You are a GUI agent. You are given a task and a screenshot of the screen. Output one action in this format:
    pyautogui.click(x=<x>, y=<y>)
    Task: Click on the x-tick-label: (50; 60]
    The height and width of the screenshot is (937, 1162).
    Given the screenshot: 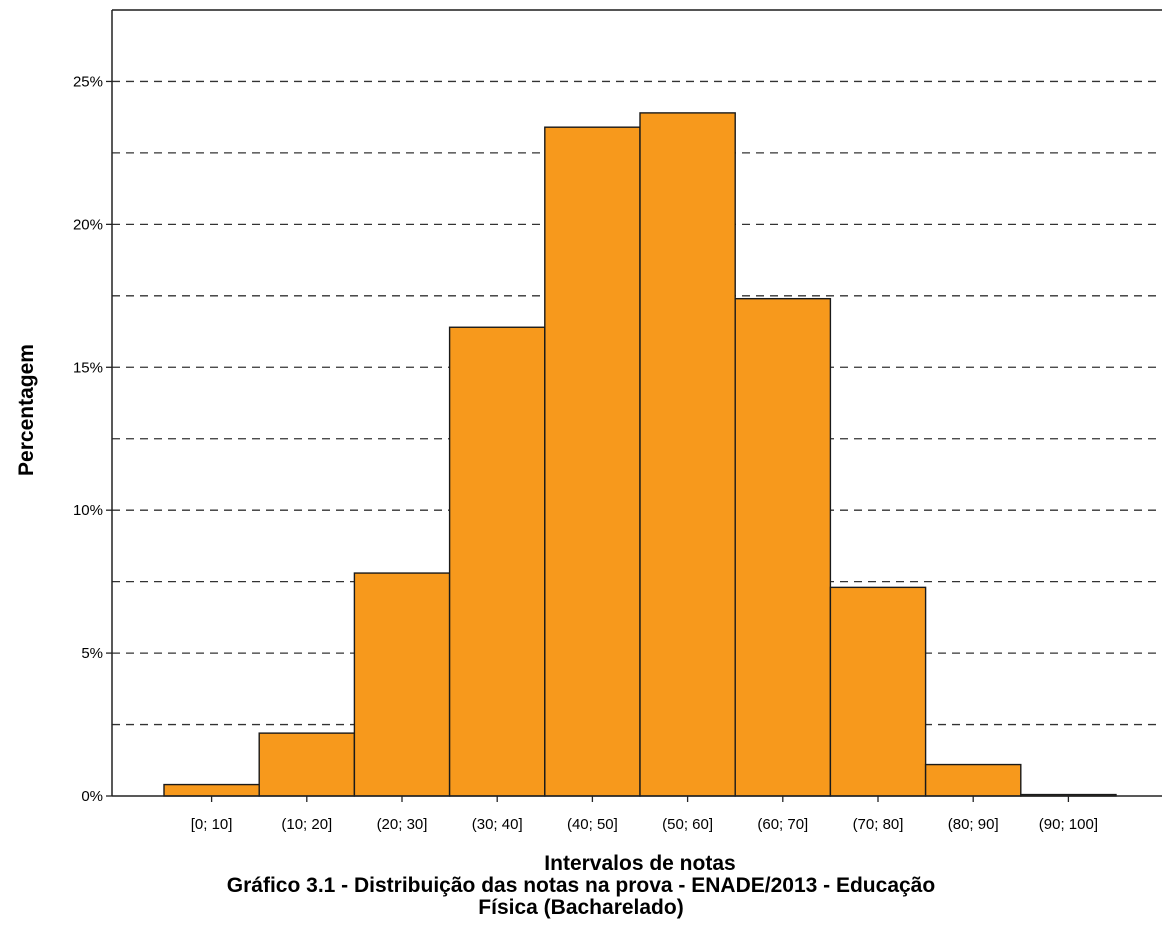 What is the action you would take?
    pyautogui.click(x=687, y=824)
    